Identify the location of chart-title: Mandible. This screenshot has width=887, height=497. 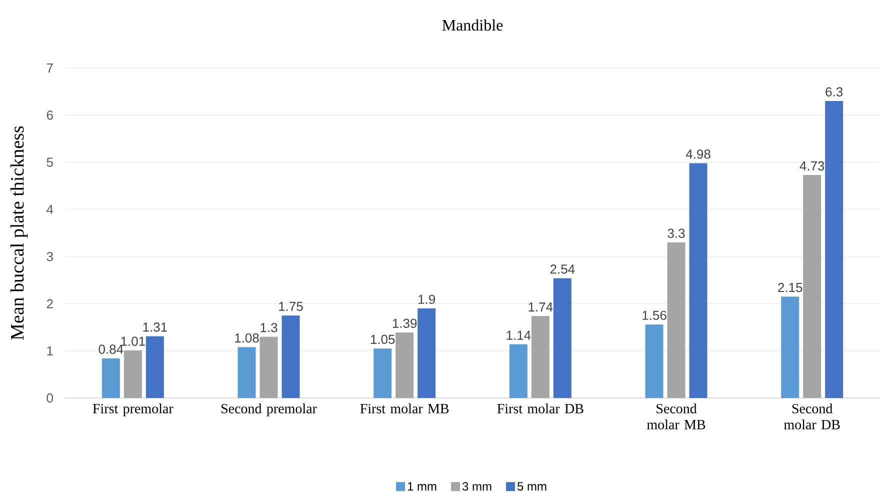
(472, 25).